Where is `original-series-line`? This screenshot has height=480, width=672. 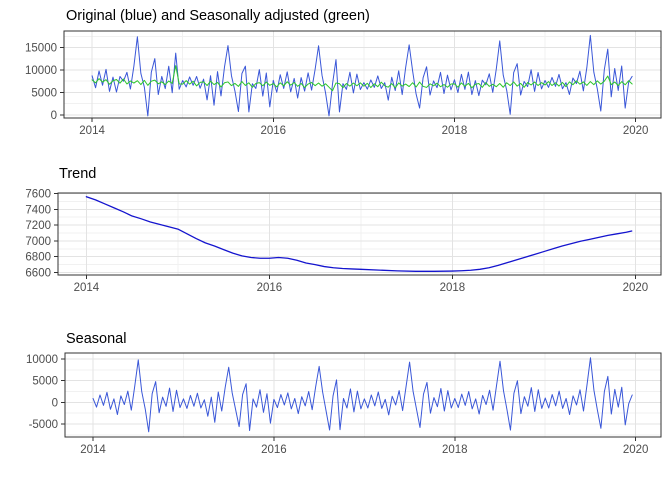
original-series-line is located at coordinates (362, 75).